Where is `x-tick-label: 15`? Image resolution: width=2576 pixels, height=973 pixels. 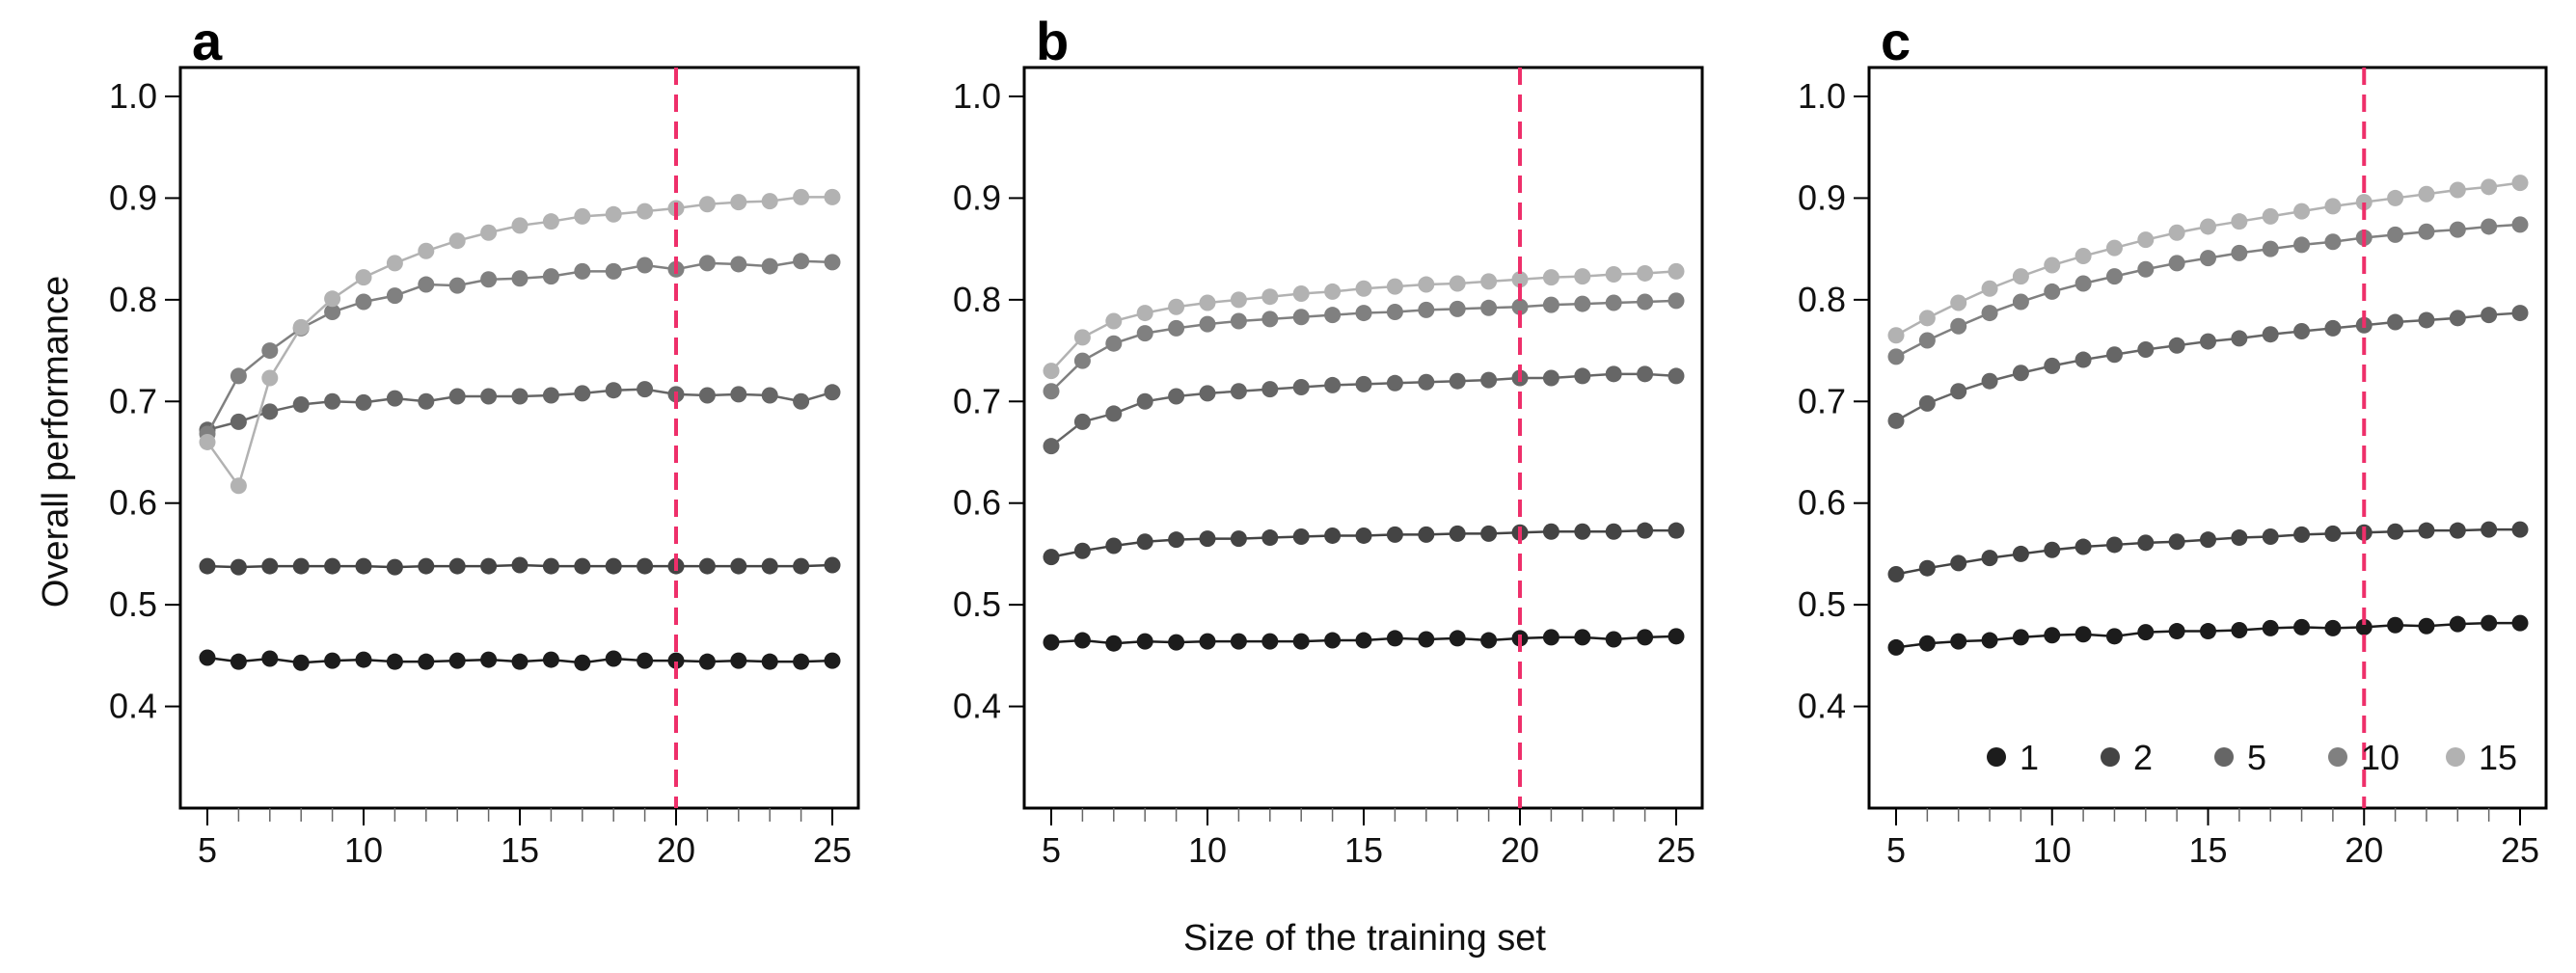
x-tick-label: 15 is located at coordinates (1363, 850).